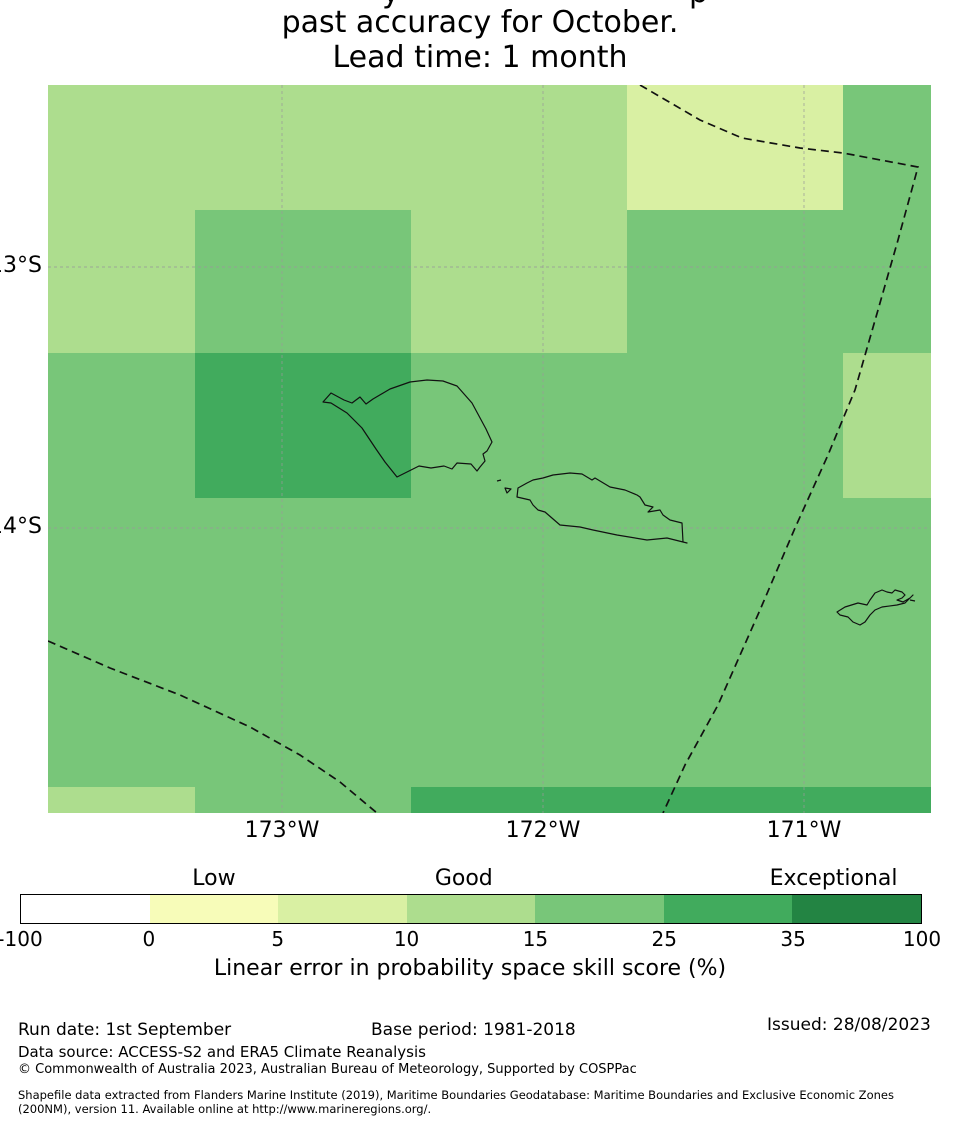 Image resolution: width=960 pixels, height=1125 pixels. Describe the element at coordinates (21, 265) in the screenshot. I see `latitude-tick-label: 13°S` at that location.